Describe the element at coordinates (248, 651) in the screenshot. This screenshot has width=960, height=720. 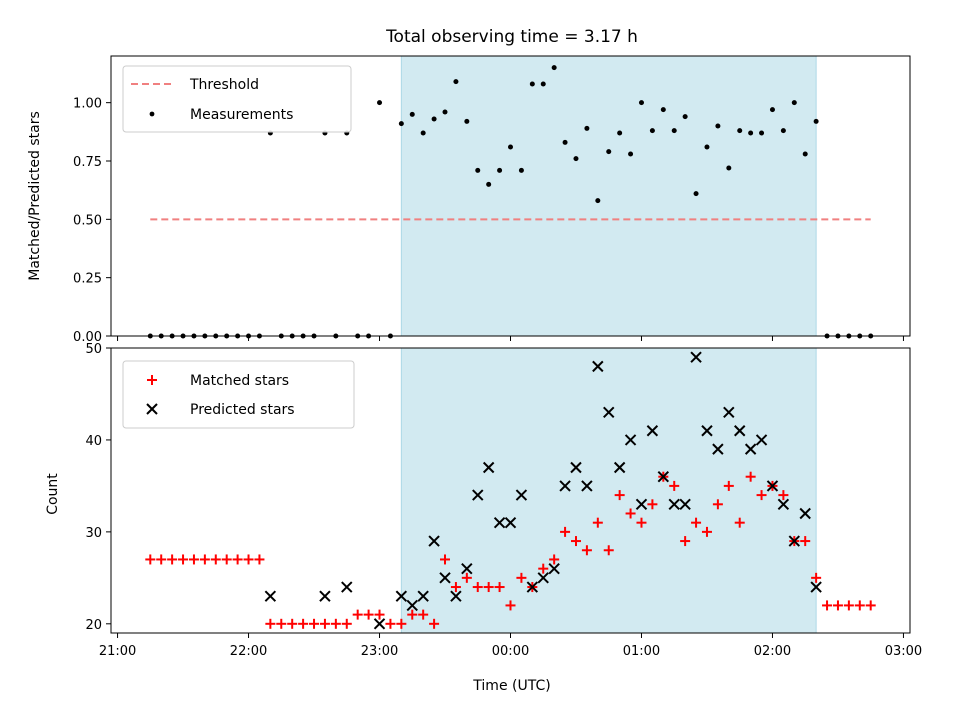
I see `bottom-x-tick-label: 22:00` at that location.